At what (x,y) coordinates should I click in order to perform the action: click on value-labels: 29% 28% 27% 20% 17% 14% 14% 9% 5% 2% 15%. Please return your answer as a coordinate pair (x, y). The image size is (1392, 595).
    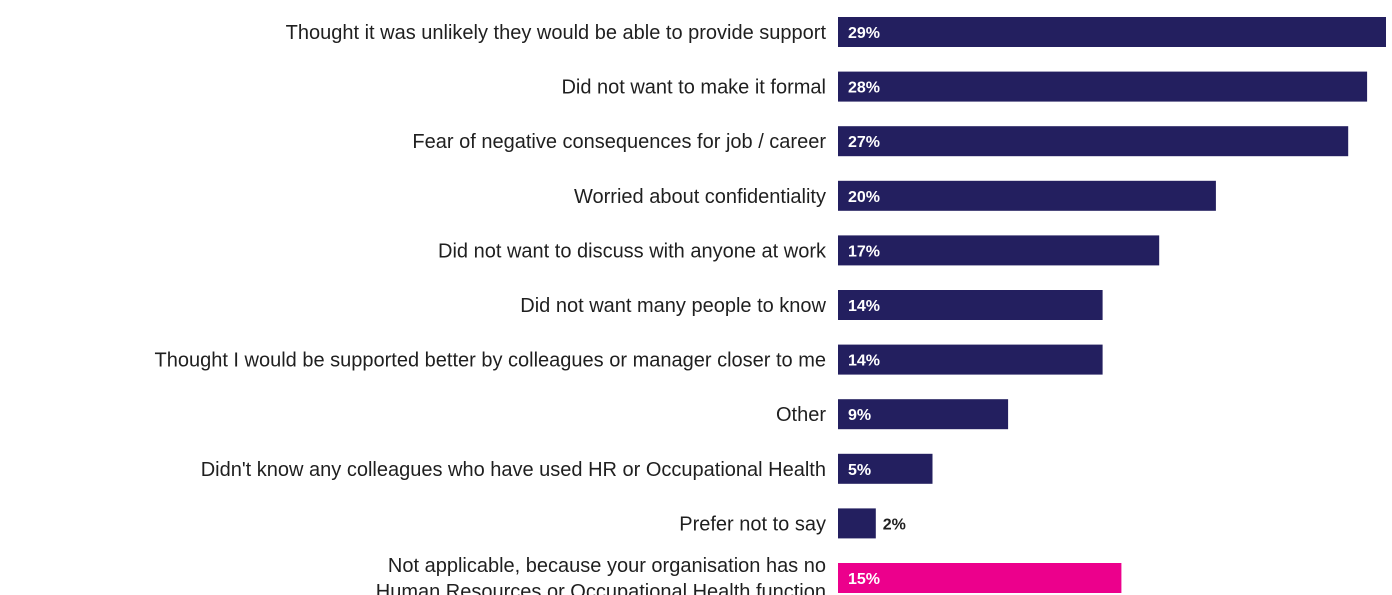
    Looking at the image, I should click on (877, 306).